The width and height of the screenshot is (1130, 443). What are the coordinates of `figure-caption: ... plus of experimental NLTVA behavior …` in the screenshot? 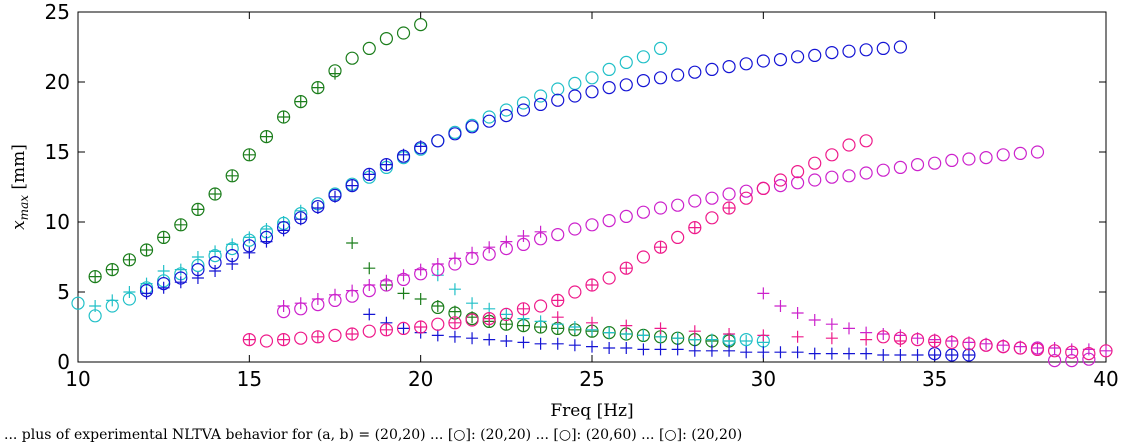 It's located at (373, 435).